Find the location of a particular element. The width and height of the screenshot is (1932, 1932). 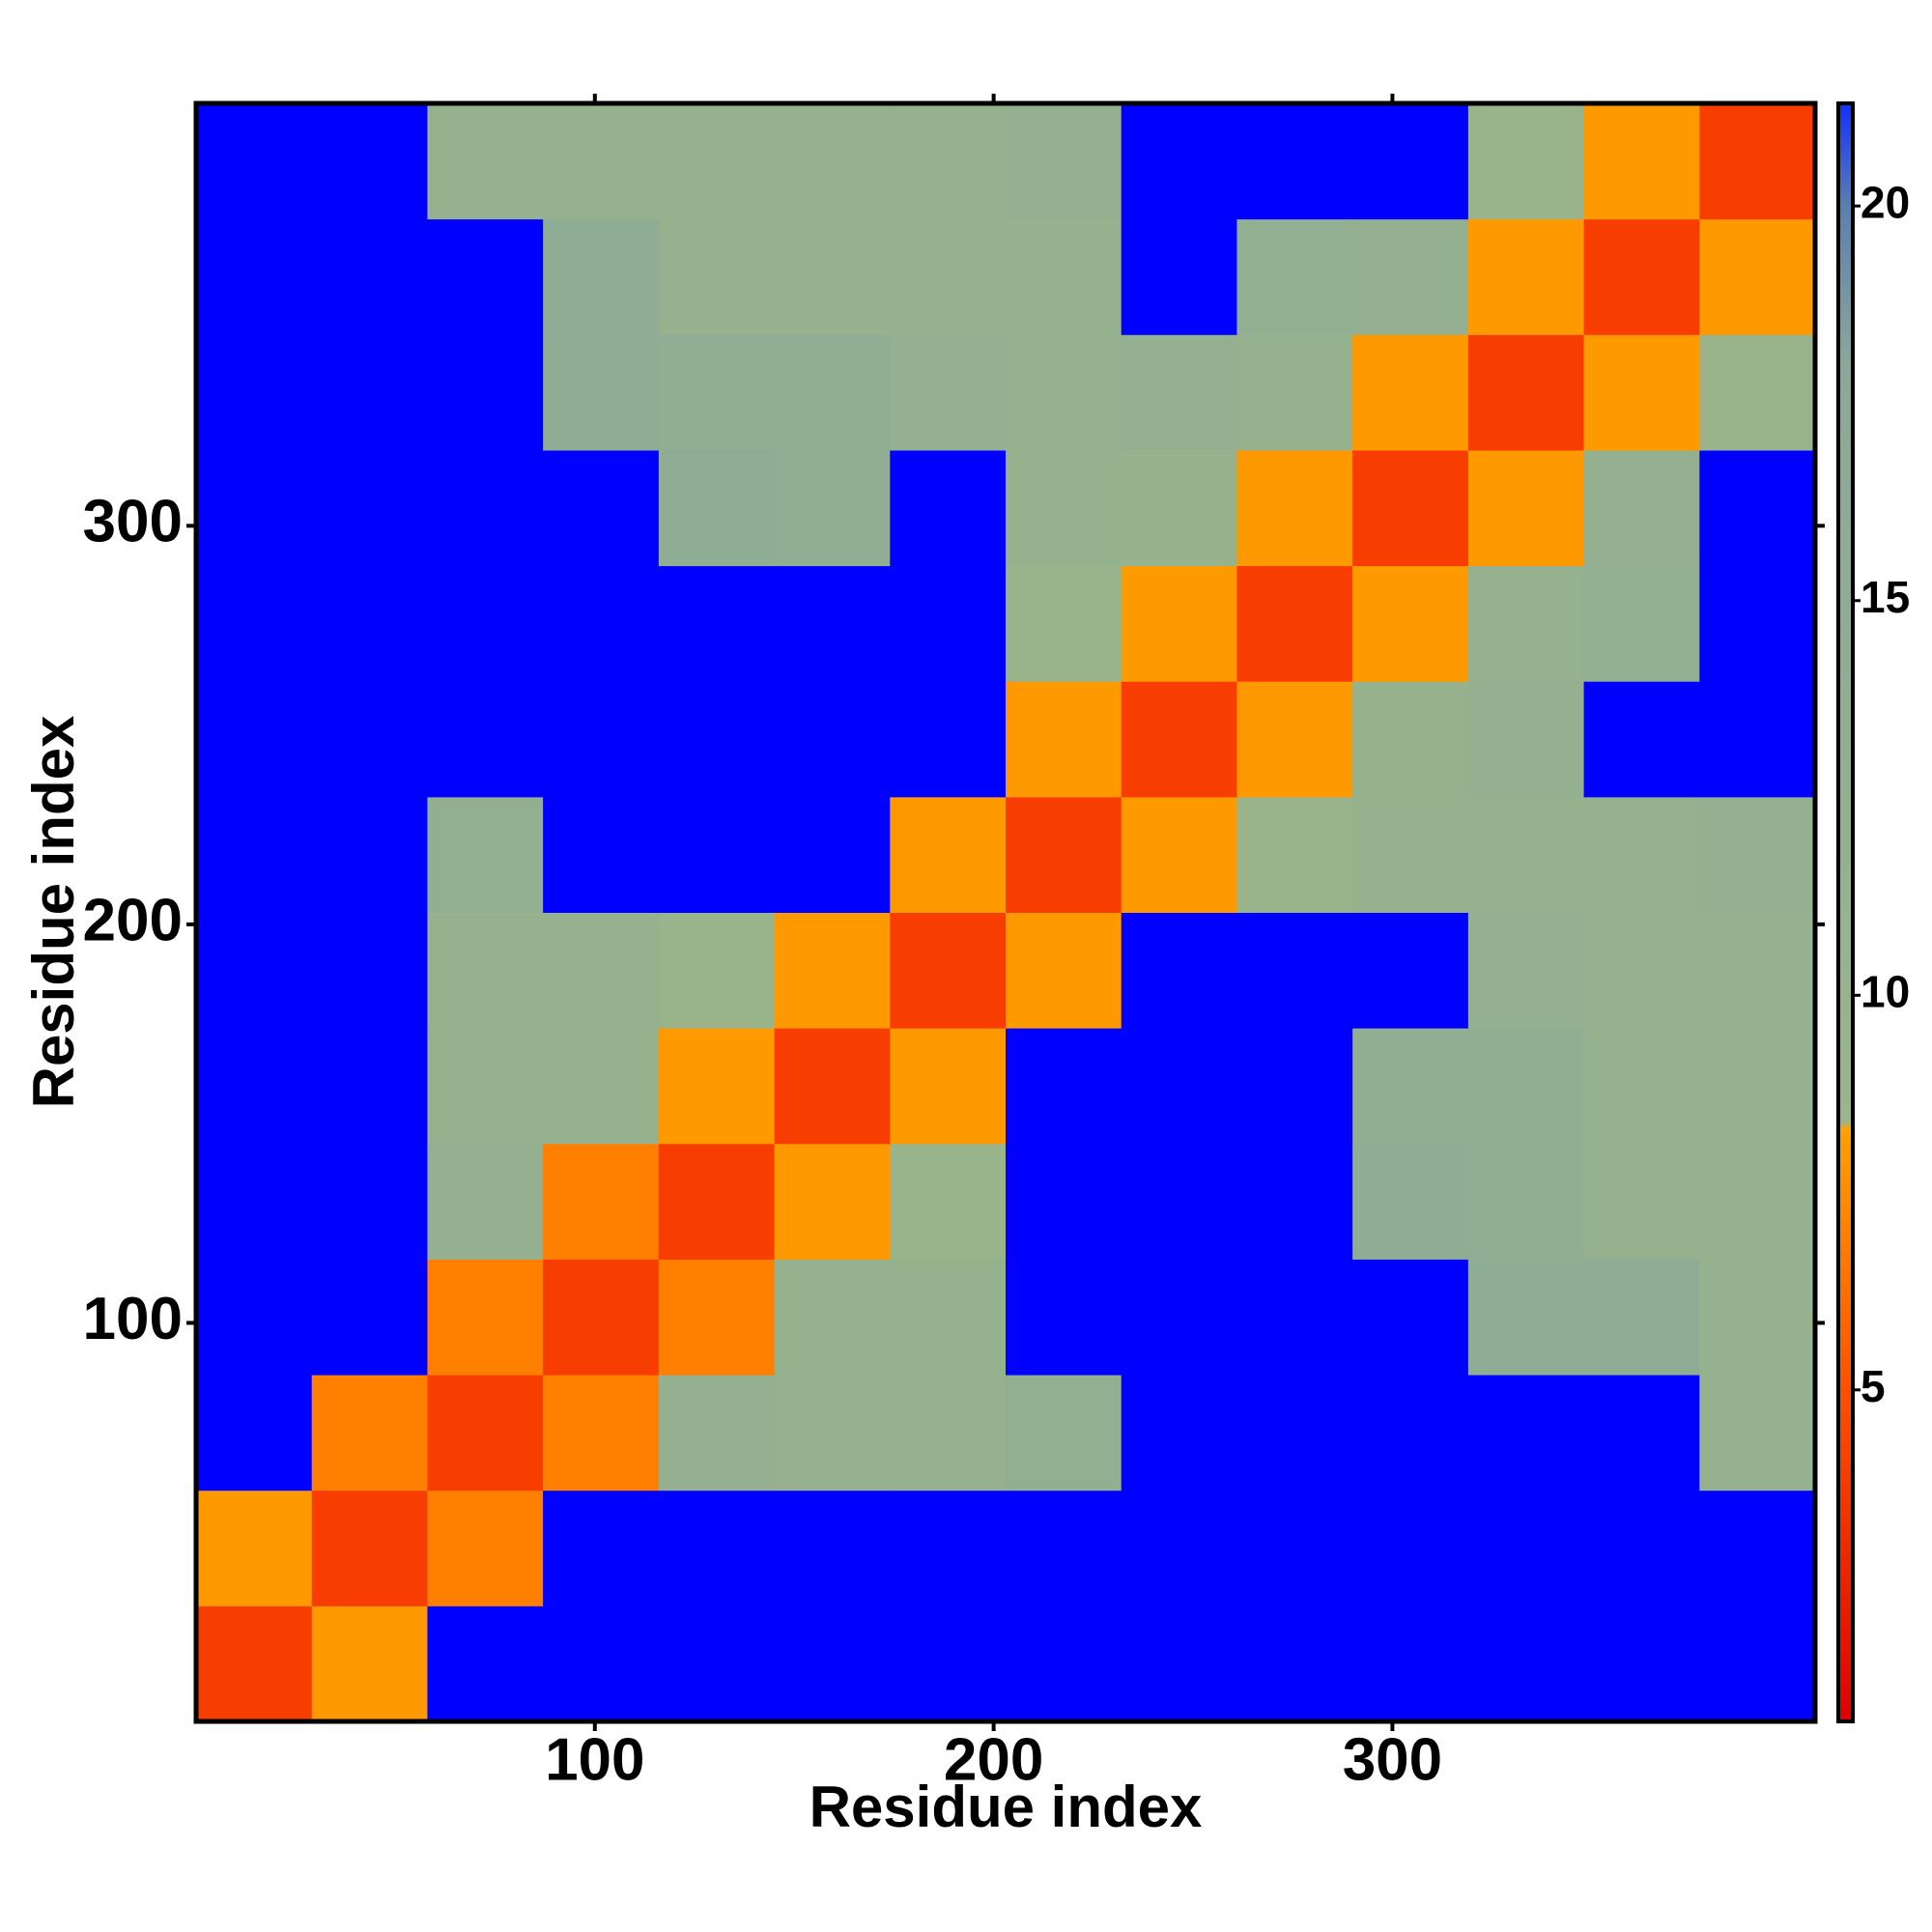

x-tick-label: 100 is located at coordinates (594, 1759).